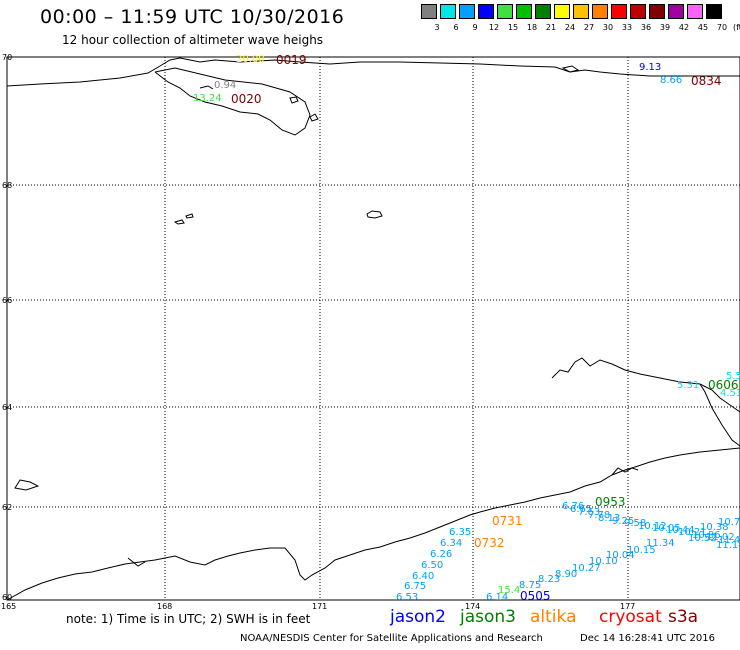 This screenshot has width=740, height=650. I want to click on satellite-legend-s3a: s3a, so click(683, 617).